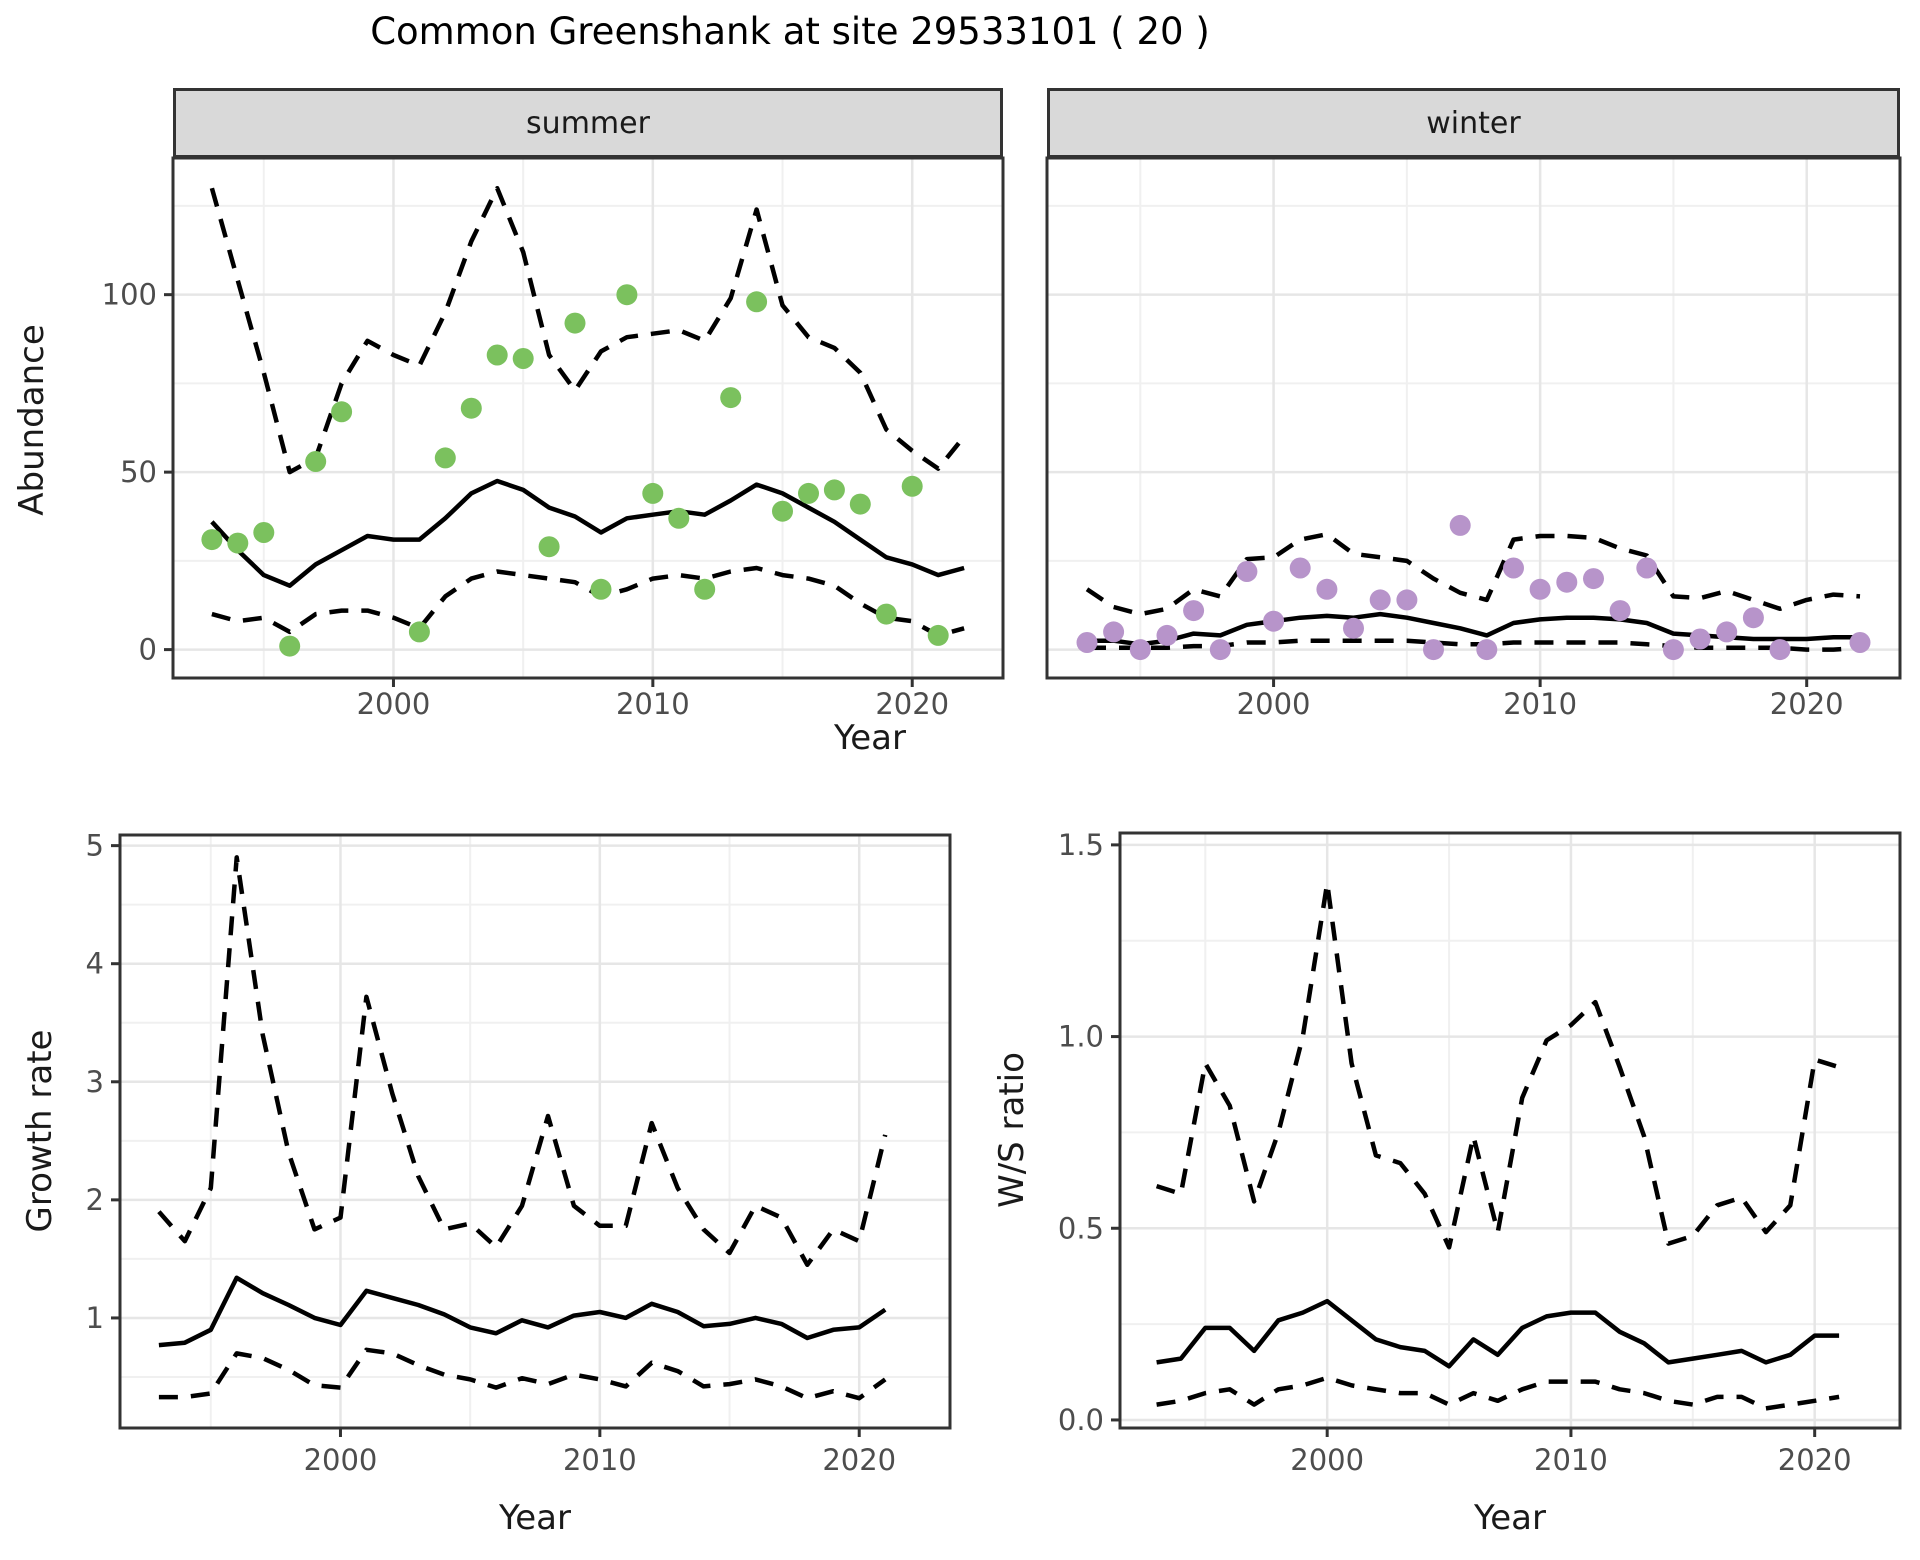 Image resolution: width=1920 pixels, height=1560 pixels. I want to click on y-tick-label: 1, so click(95, 1318).